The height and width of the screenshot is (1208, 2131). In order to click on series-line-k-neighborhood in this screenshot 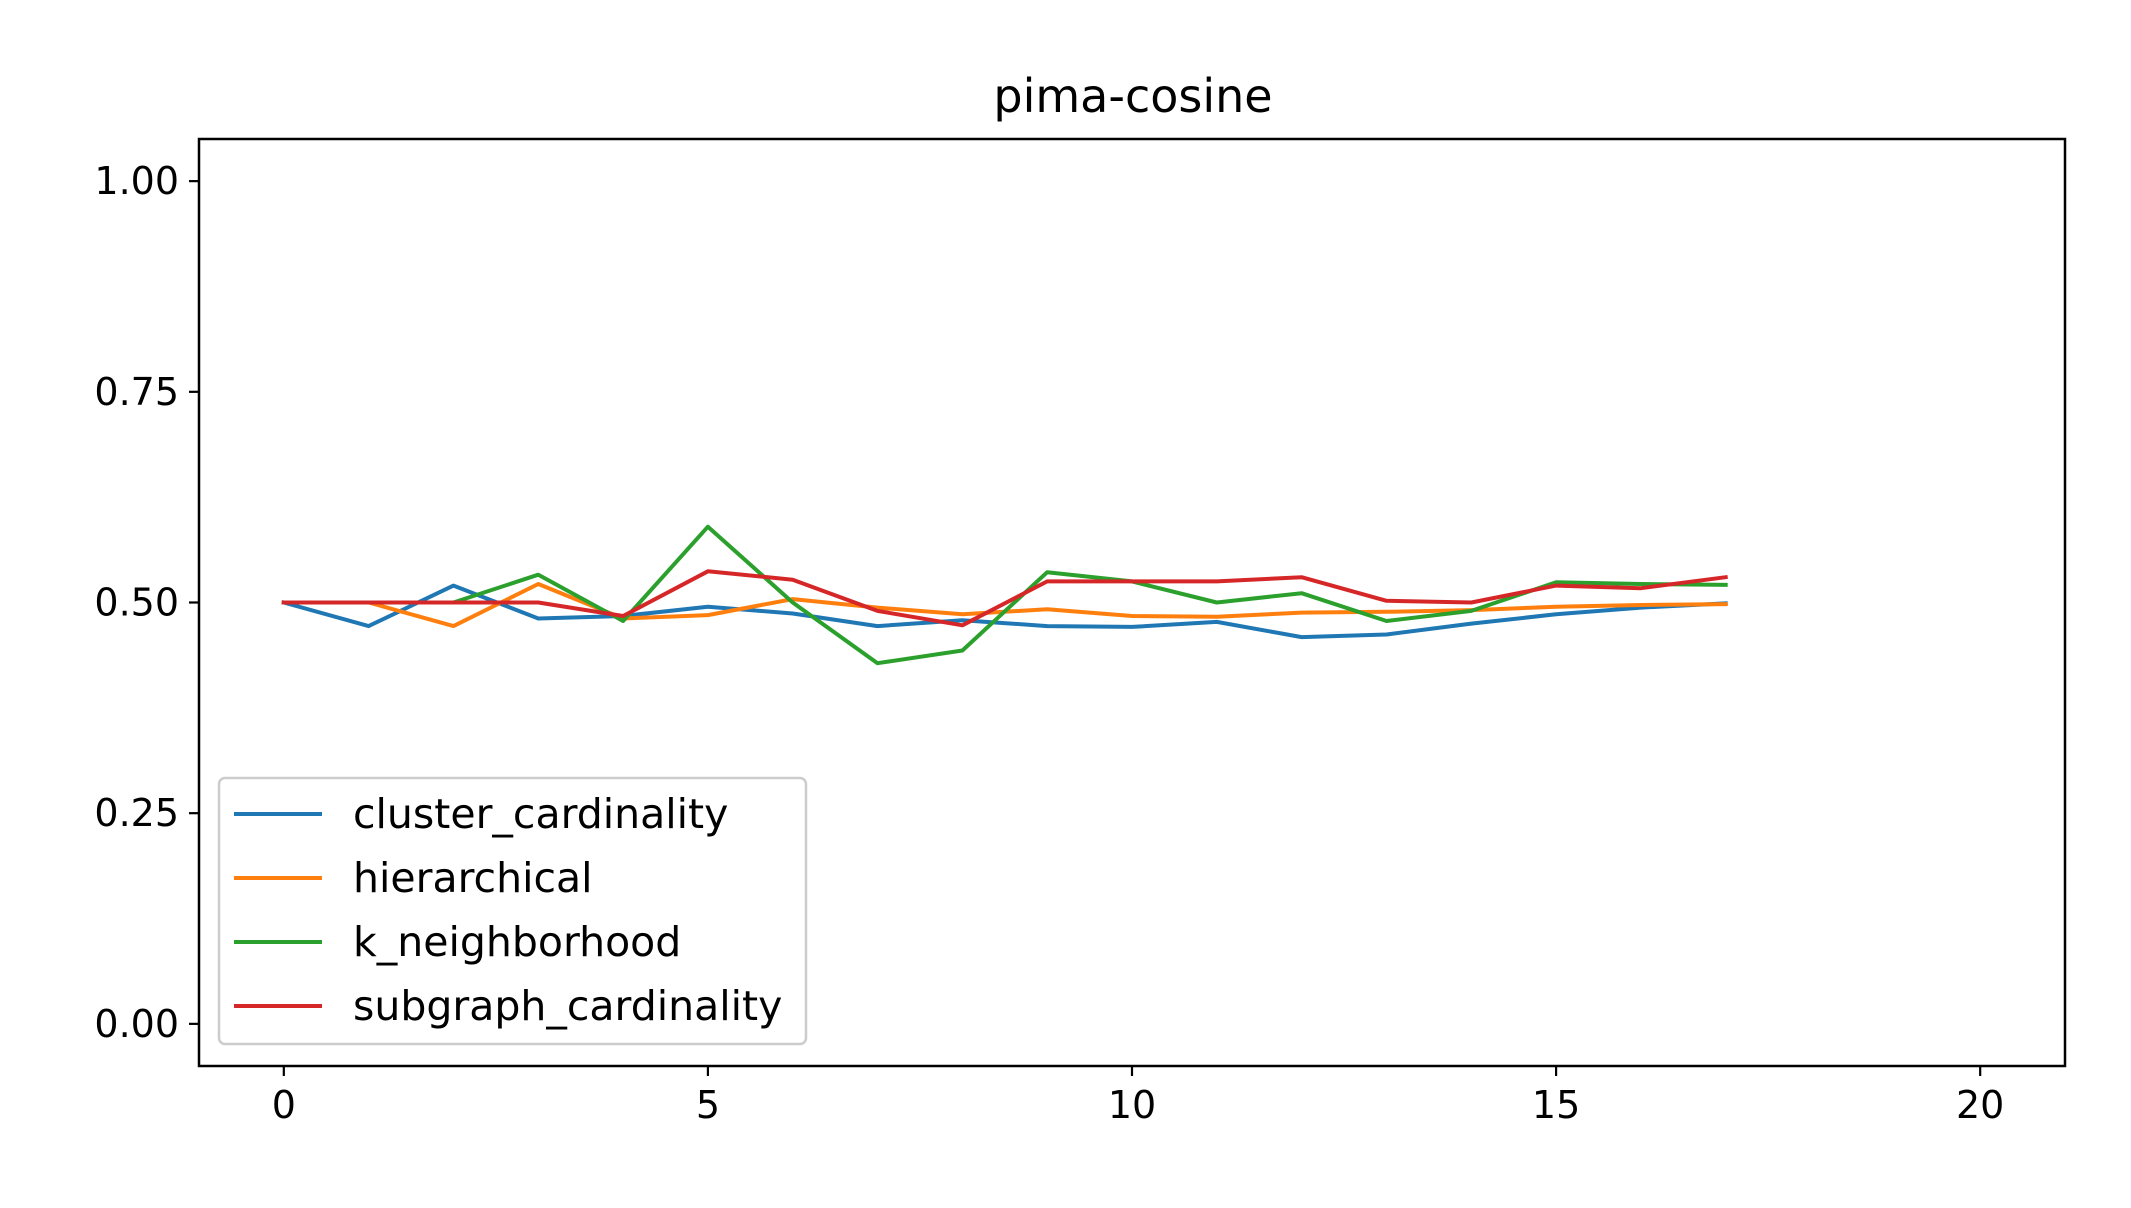, I will do `click(1004, 595)`.